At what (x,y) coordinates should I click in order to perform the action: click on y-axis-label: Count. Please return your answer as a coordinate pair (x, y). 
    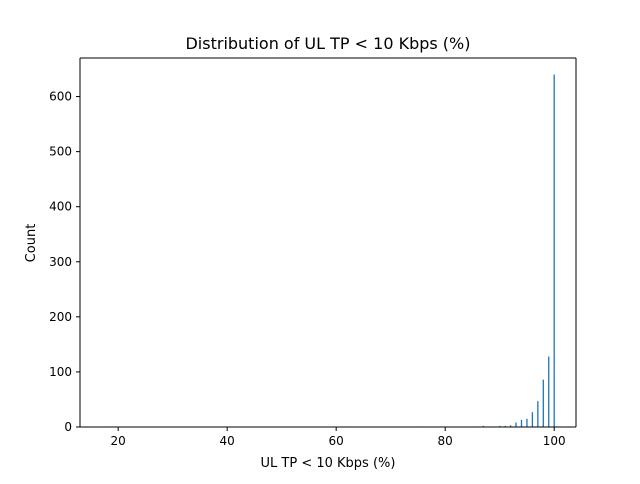
    Looking at the image, I should click on (31, 243).